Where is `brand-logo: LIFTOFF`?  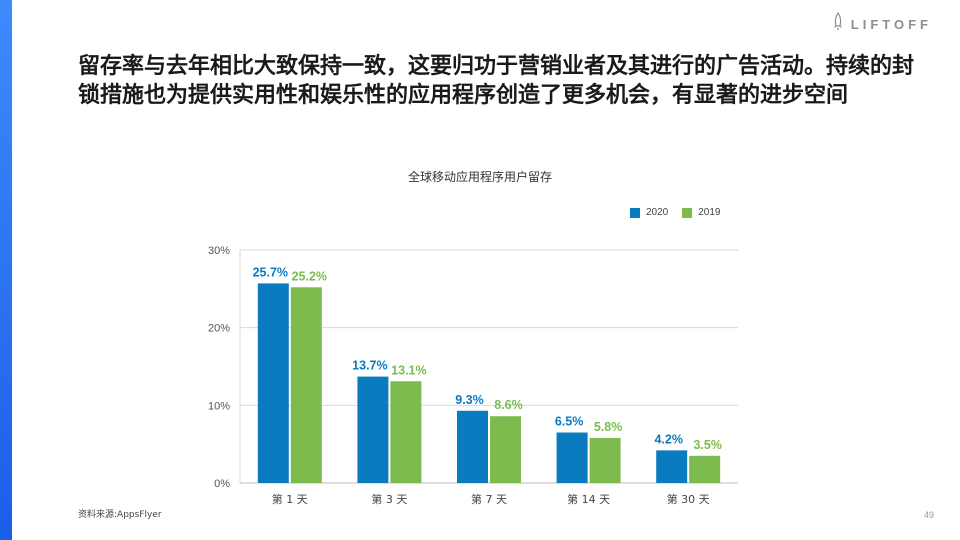
brand-logo: LIFTOFF is located at coordinates (882, 24).